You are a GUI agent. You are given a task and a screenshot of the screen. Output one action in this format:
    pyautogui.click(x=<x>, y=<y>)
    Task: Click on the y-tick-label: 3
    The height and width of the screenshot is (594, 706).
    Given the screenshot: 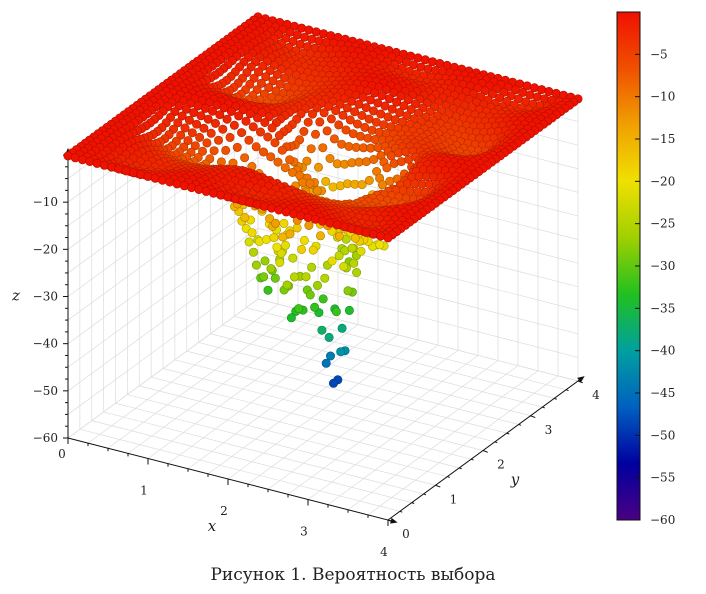 What is the action you would take?
    pyautogui.click(x=549, y=430)
    